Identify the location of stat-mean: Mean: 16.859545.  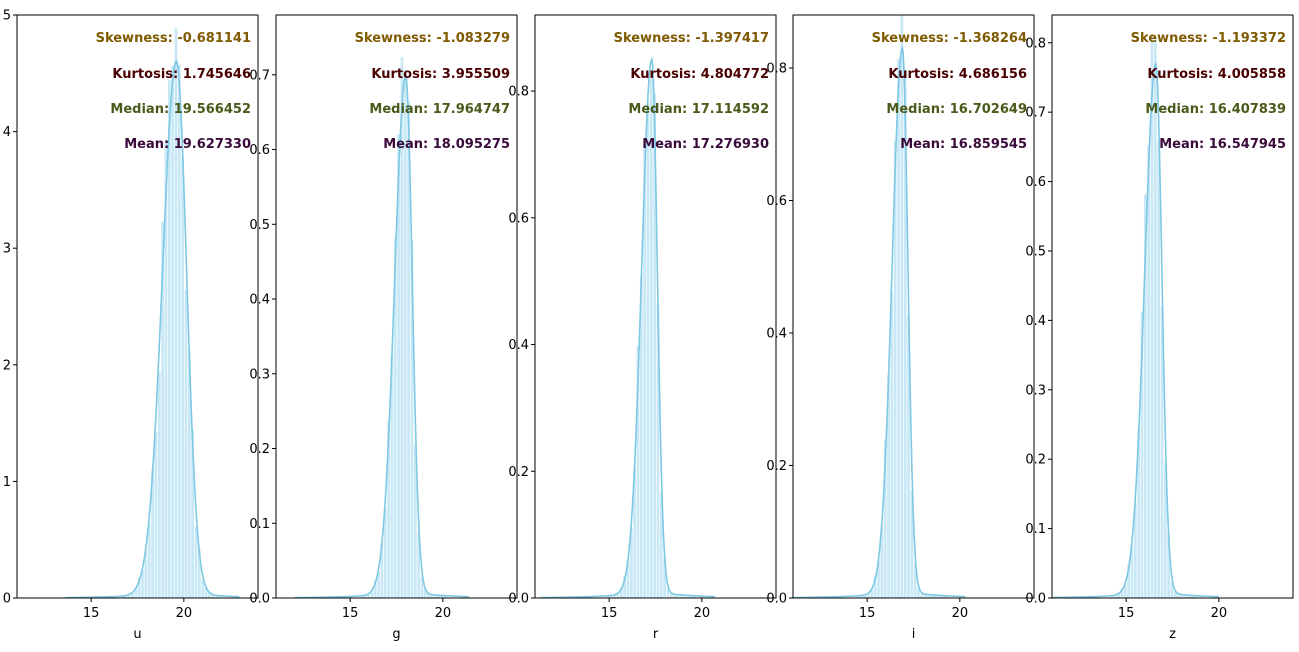
(963, 144).